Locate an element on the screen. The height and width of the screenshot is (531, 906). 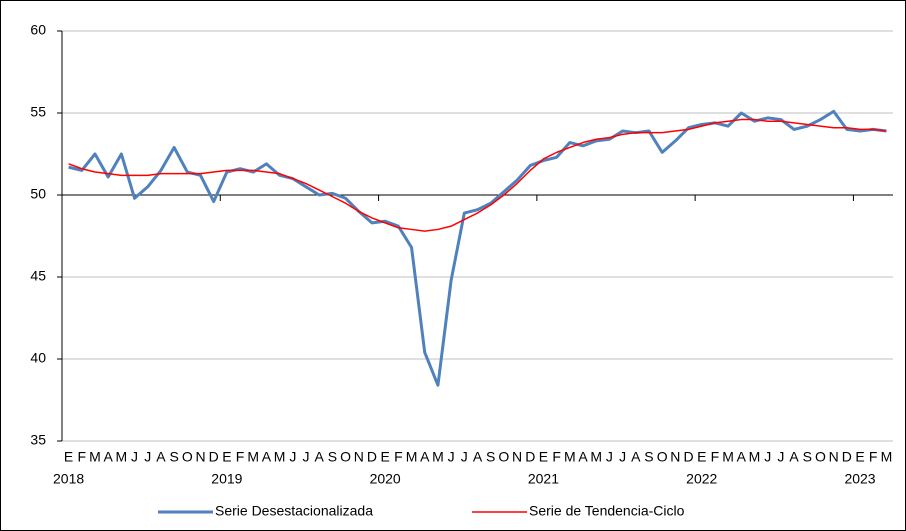
legend-label: Serie Desestacionalizada is located at coordinates (294, 511).